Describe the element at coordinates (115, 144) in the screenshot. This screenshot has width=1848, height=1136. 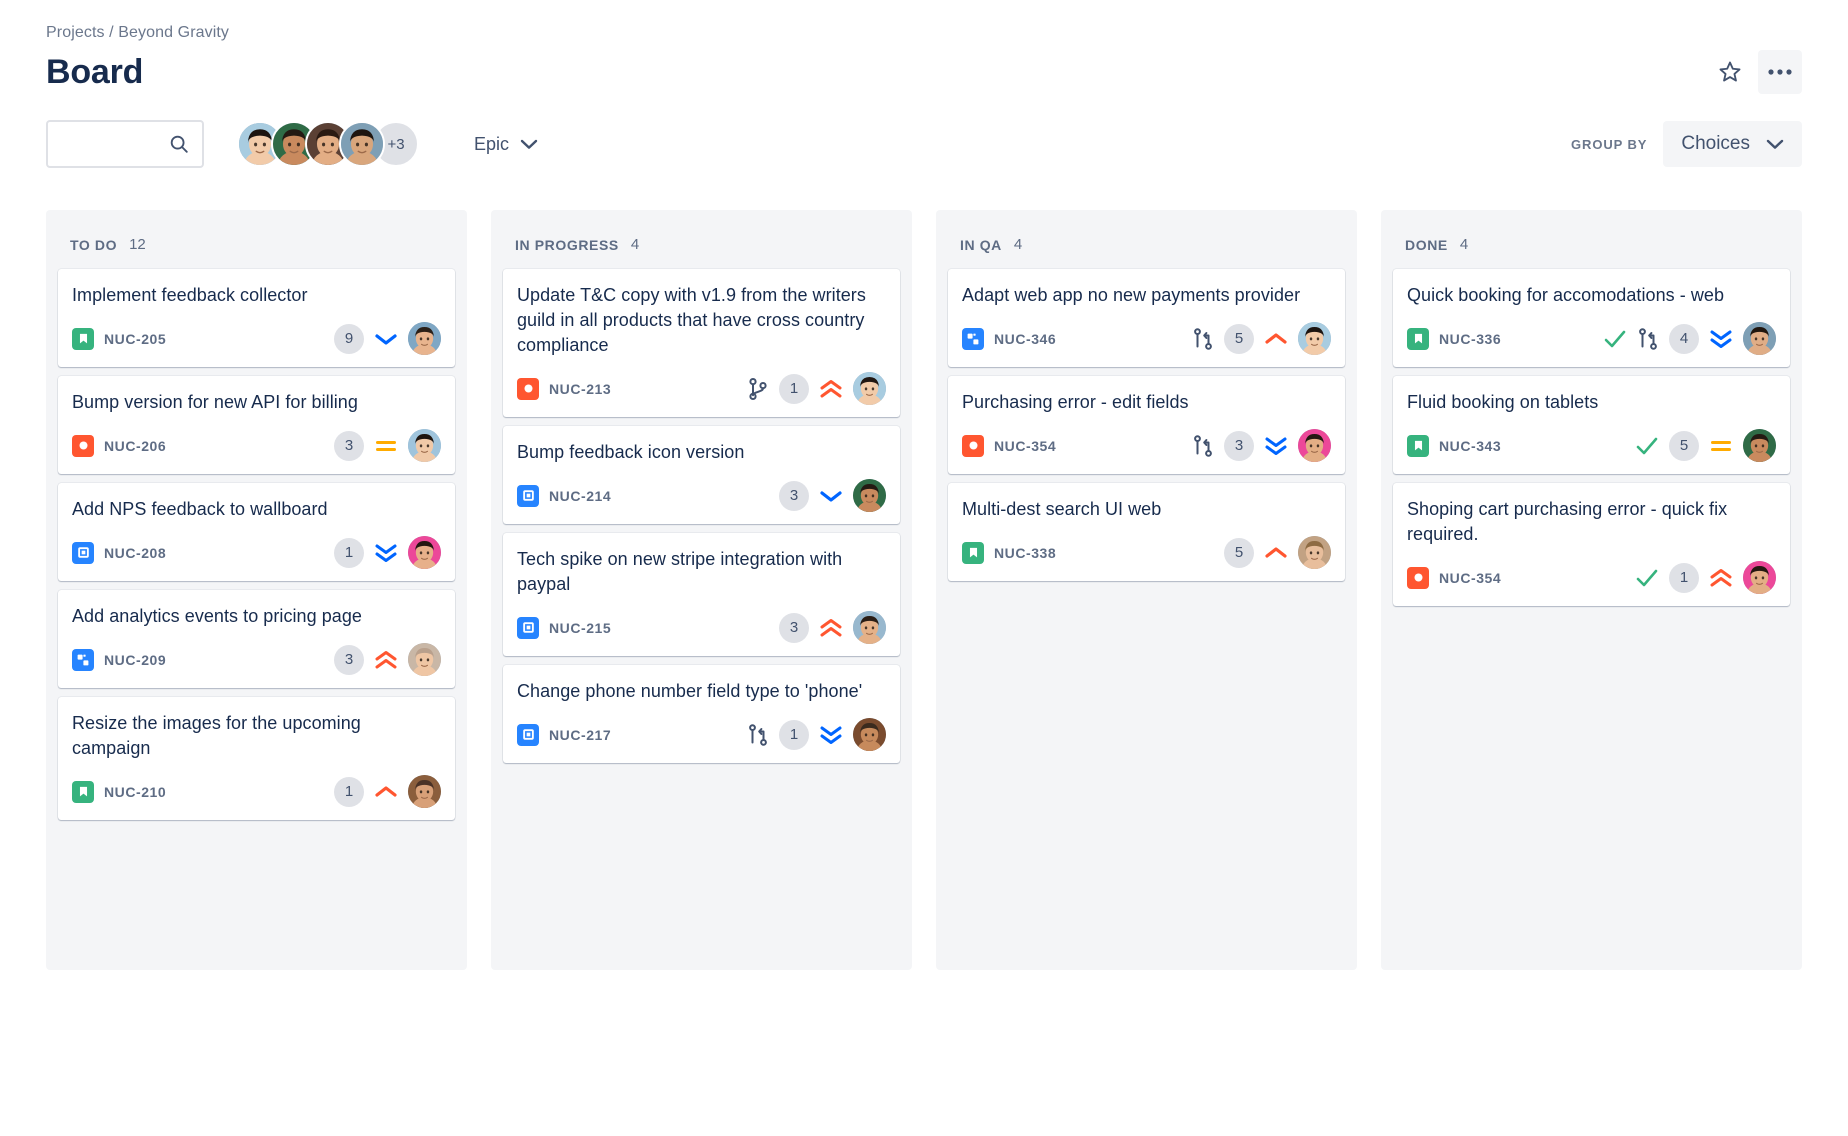
I see `search-input` at that location.